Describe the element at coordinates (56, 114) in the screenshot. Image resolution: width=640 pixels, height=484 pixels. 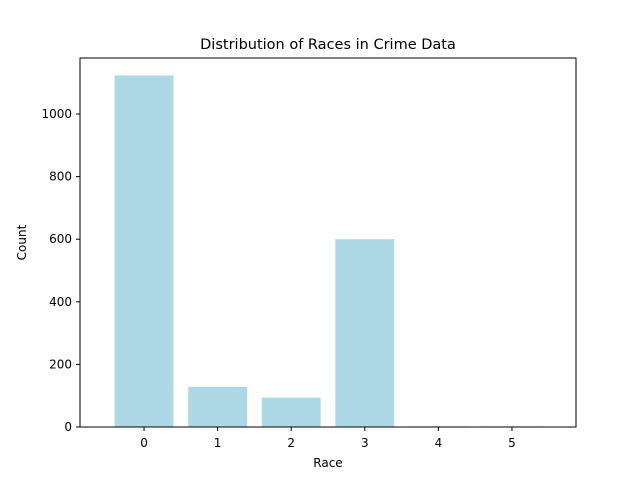
I see `y-tick-label: 1000` at that location.